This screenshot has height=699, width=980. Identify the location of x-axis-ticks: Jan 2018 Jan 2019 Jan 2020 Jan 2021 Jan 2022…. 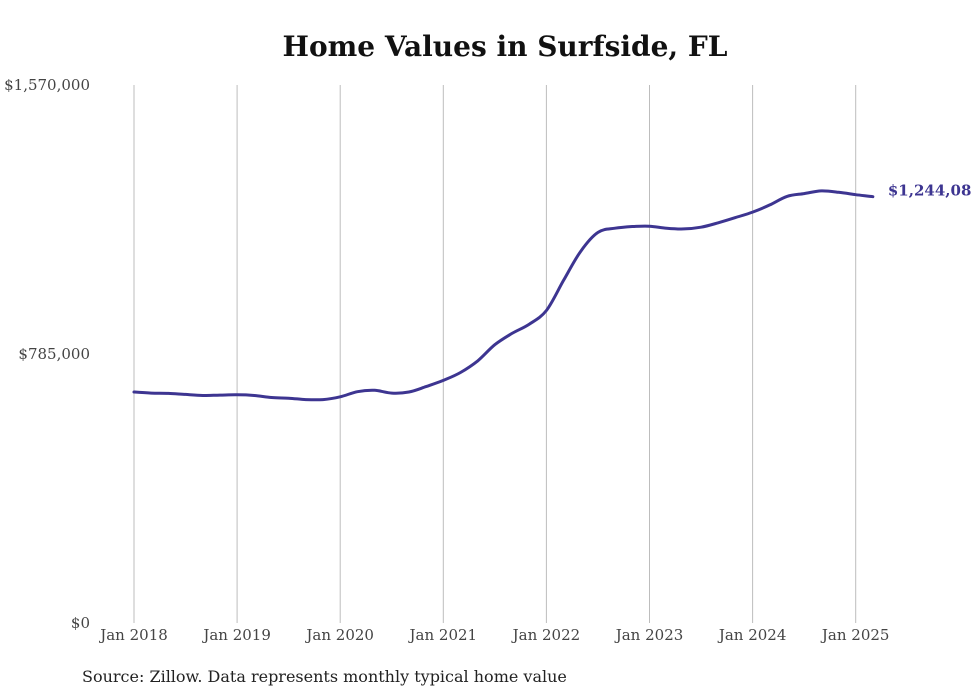
(493, 635).